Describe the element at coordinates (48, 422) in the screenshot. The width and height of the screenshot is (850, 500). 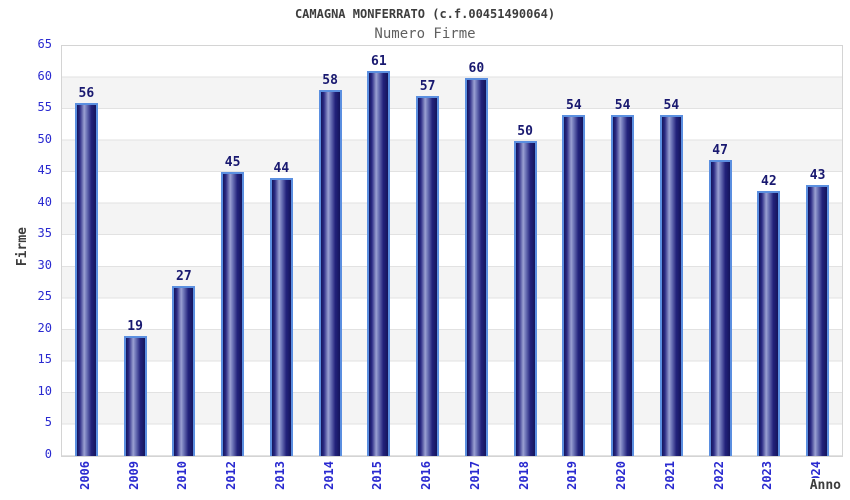
I see `y-tick-label: 5` at that location.